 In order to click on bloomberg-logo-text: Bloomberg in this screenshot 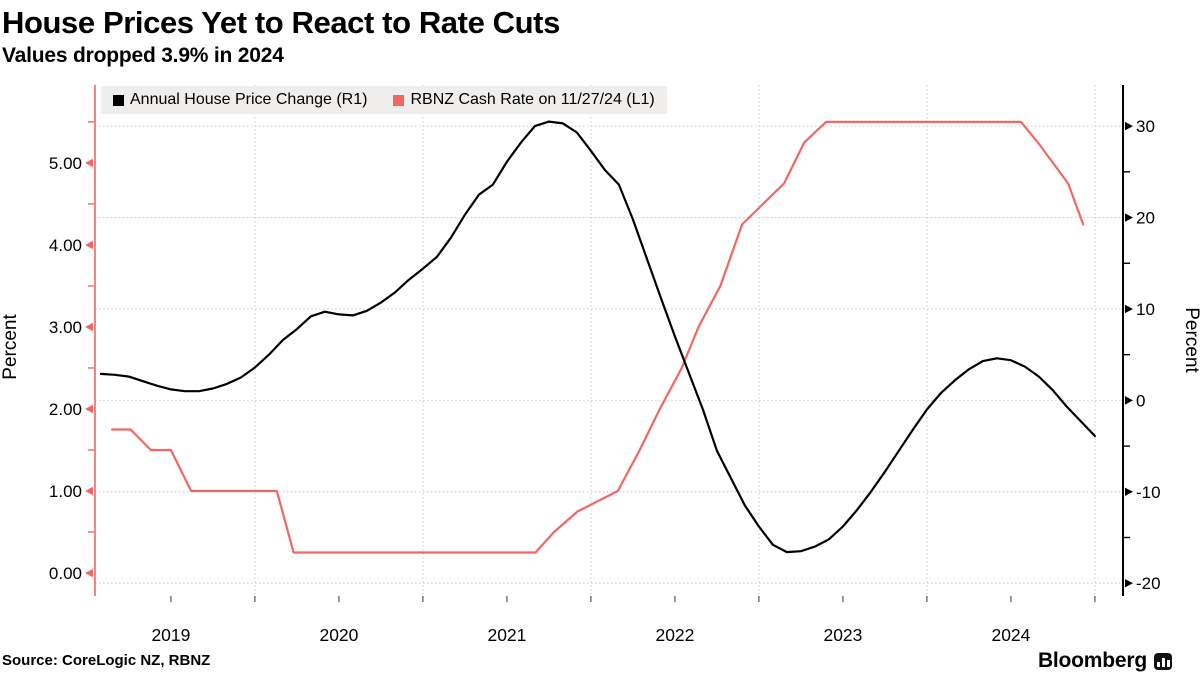, I will do `click(1092, 660)`.